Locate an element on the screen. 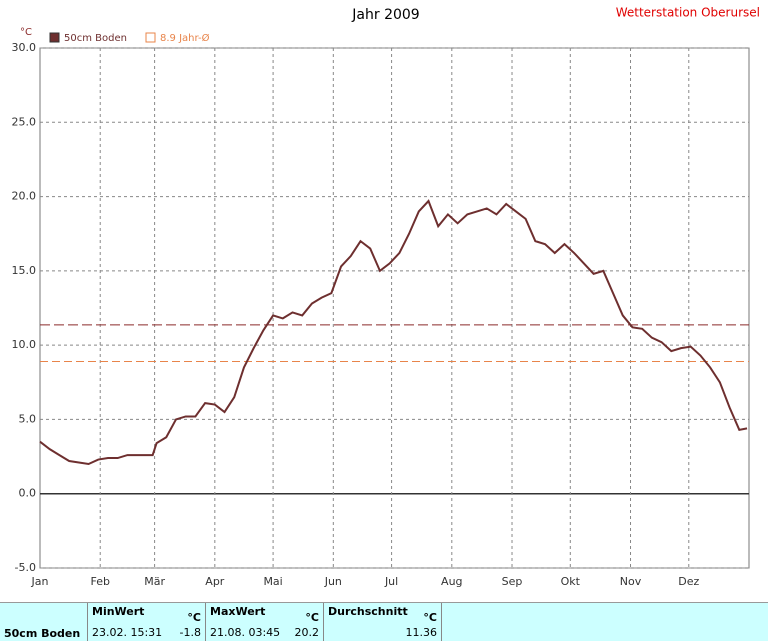 This screenshot has height=641, width=768. footer-label: 50cm Boden is located at coordinates (44, 622).